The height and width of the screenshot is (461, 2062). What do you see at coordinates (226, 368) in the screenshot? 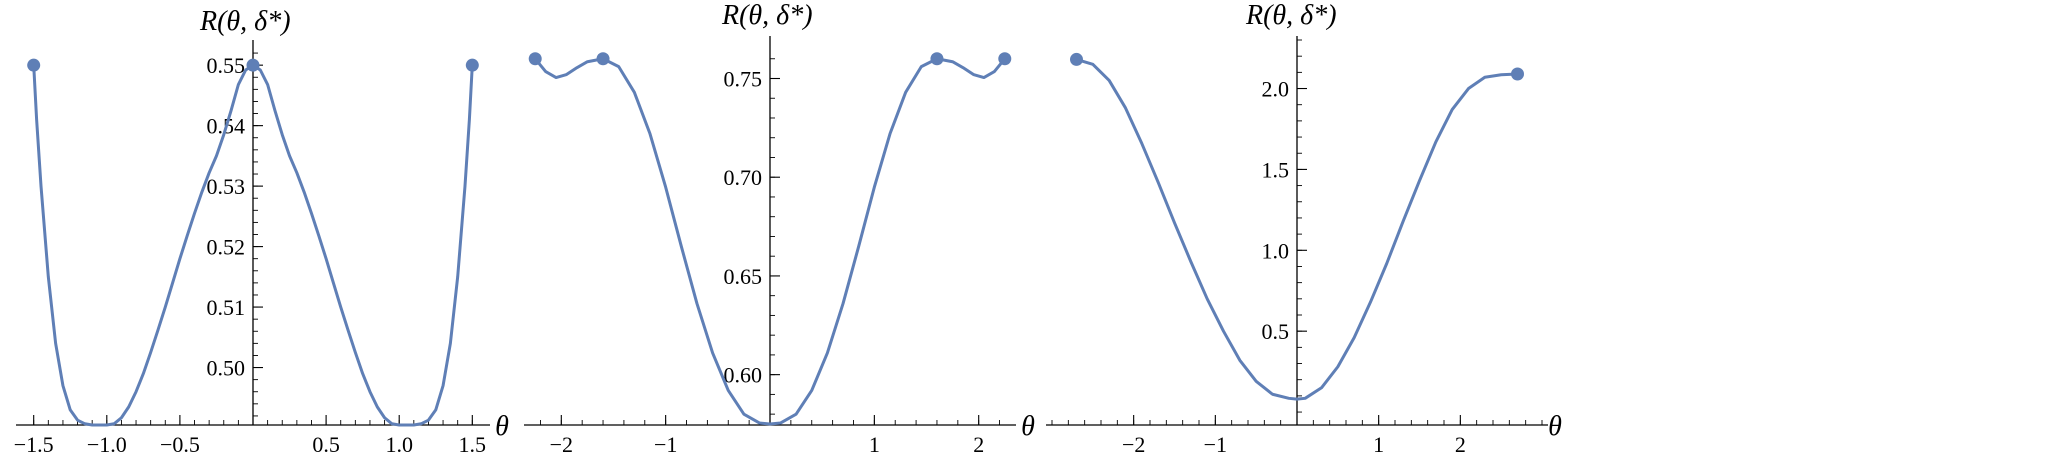
I see `y-tick-label: 0.50` at bounding box center [226, 368].